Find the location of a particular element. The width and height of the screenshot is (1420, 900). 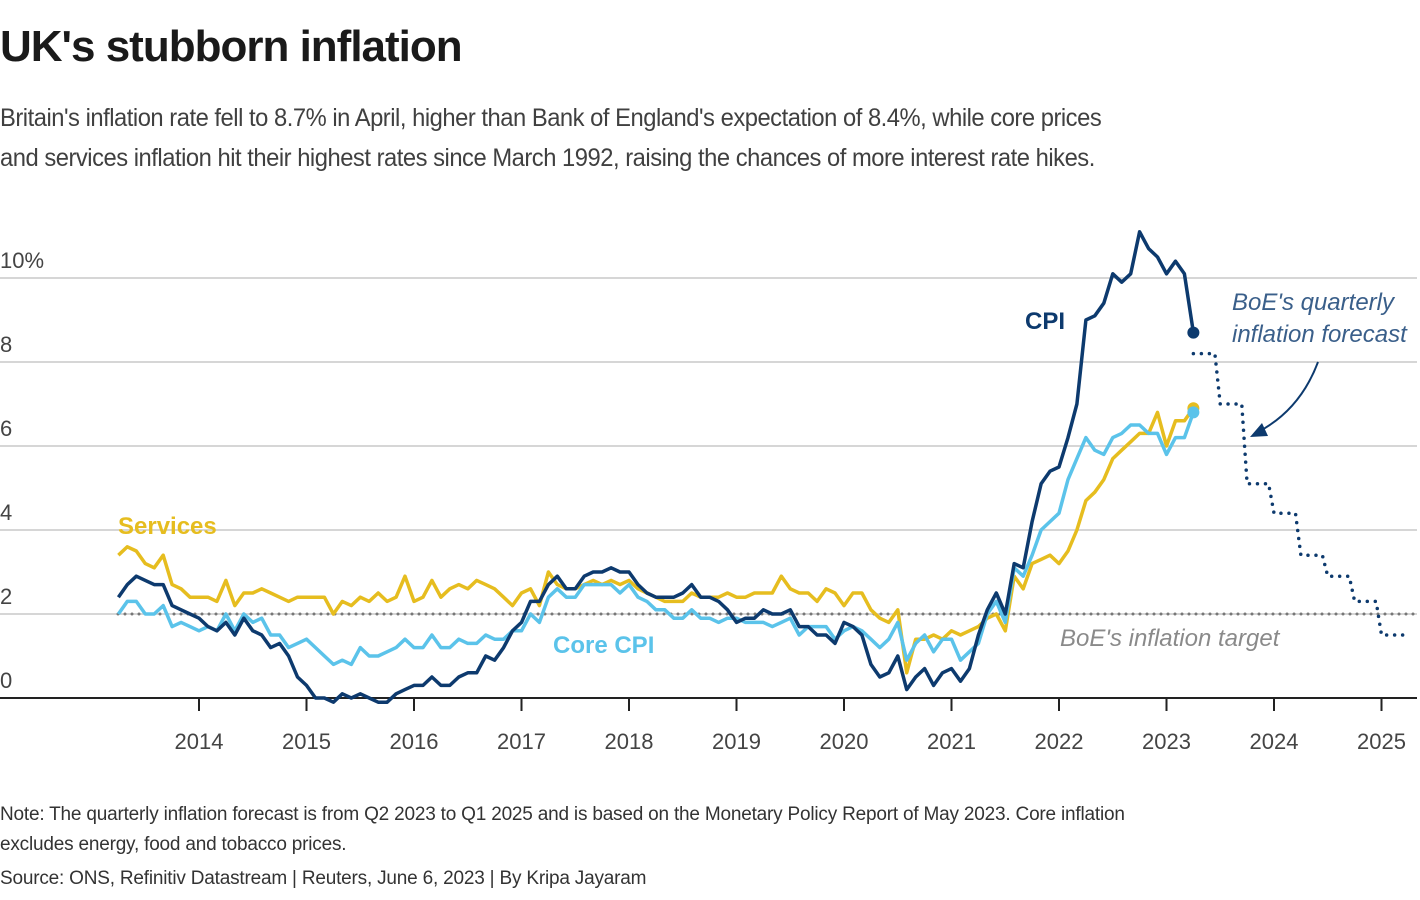

series-label-cpi: CPI is located at coordinates (1045, 321).